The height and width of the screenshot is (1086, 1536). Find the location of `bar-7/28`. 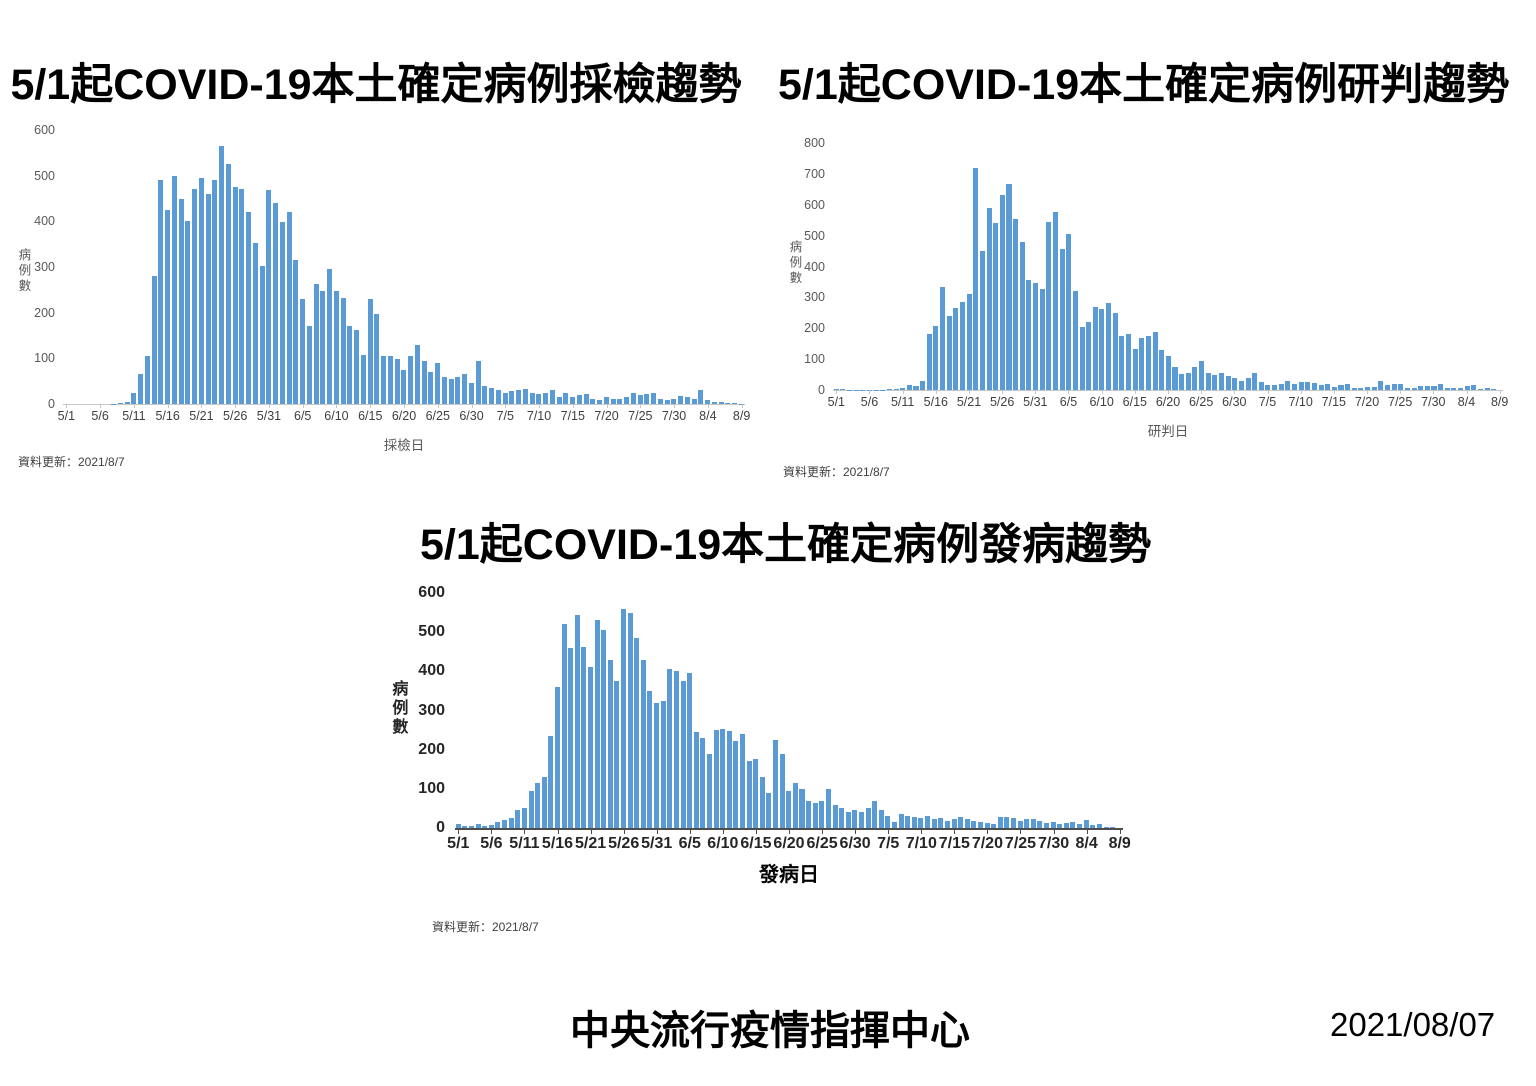

bar-7/28 is located at coordinates (660, 401).